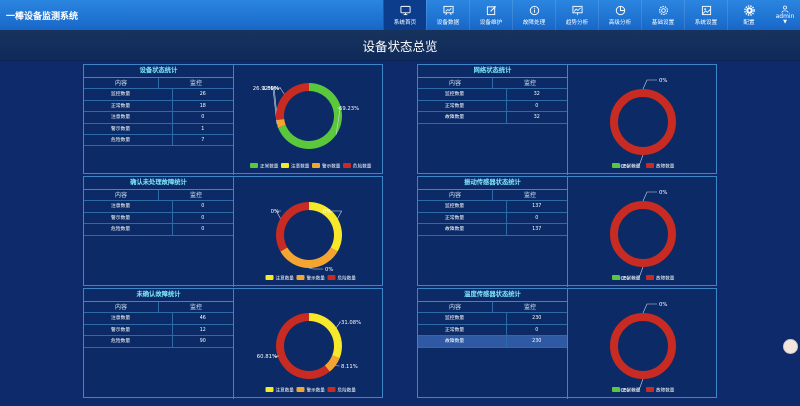 The height and width of the screenshot is (406, 800). I want to click on row-value: 18, so click(202, 106).